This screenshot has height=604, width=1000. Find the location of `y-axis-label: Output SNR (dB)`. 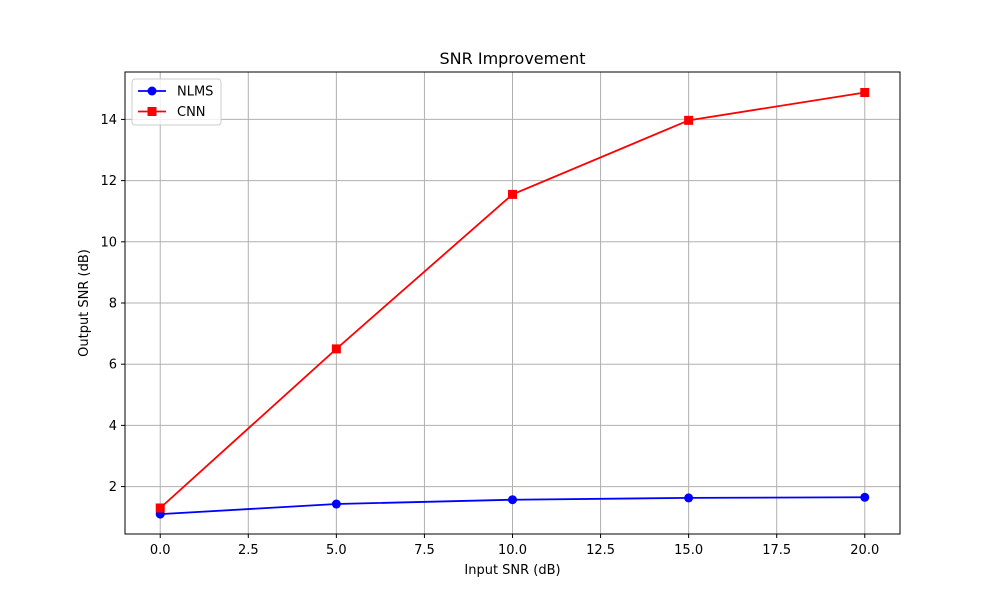

y-axis-label: Output SNR (dB) is located at coordinates (84, 303).